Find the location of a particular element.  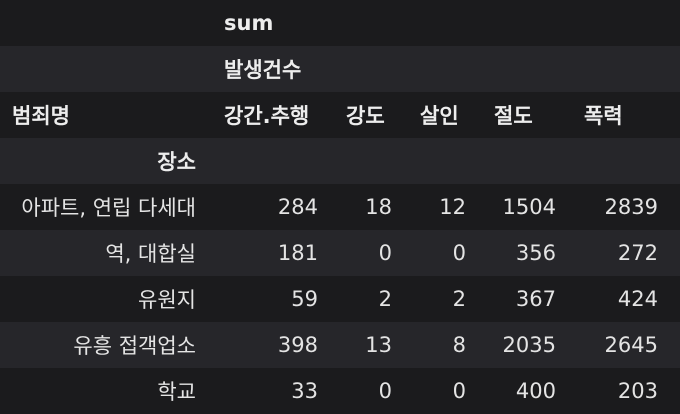

row-label: 역, 대합실 is located at coordinates (150, 254).